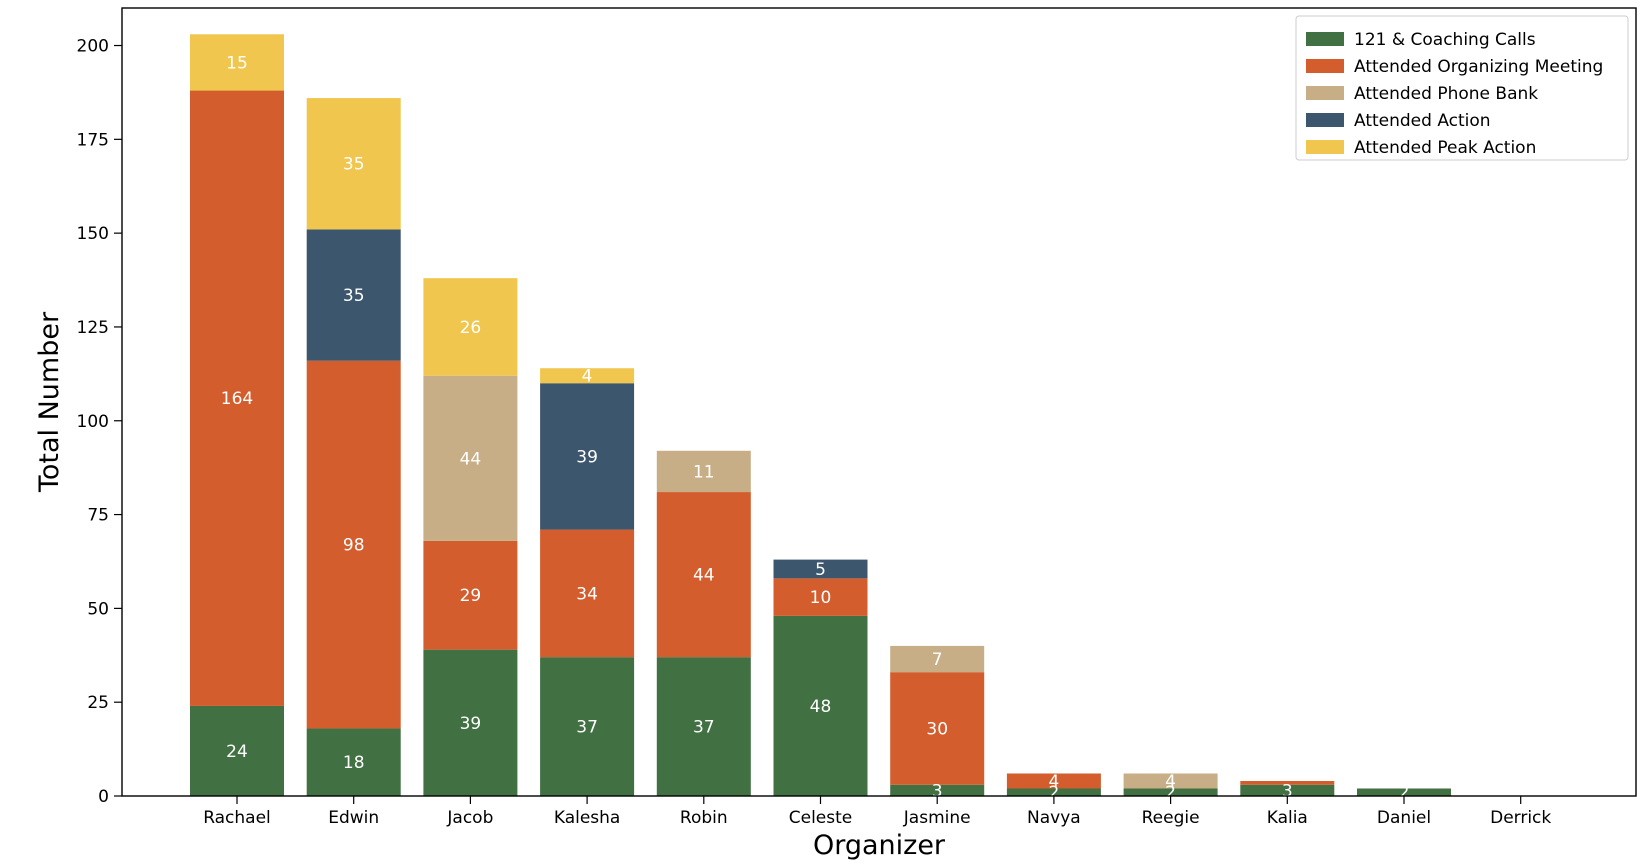 This screenshot has height=867, width=1644. Describe the element at coordinates (1404, 818) in the screenshot. I see `x-tick-label: Daniel` at that location.